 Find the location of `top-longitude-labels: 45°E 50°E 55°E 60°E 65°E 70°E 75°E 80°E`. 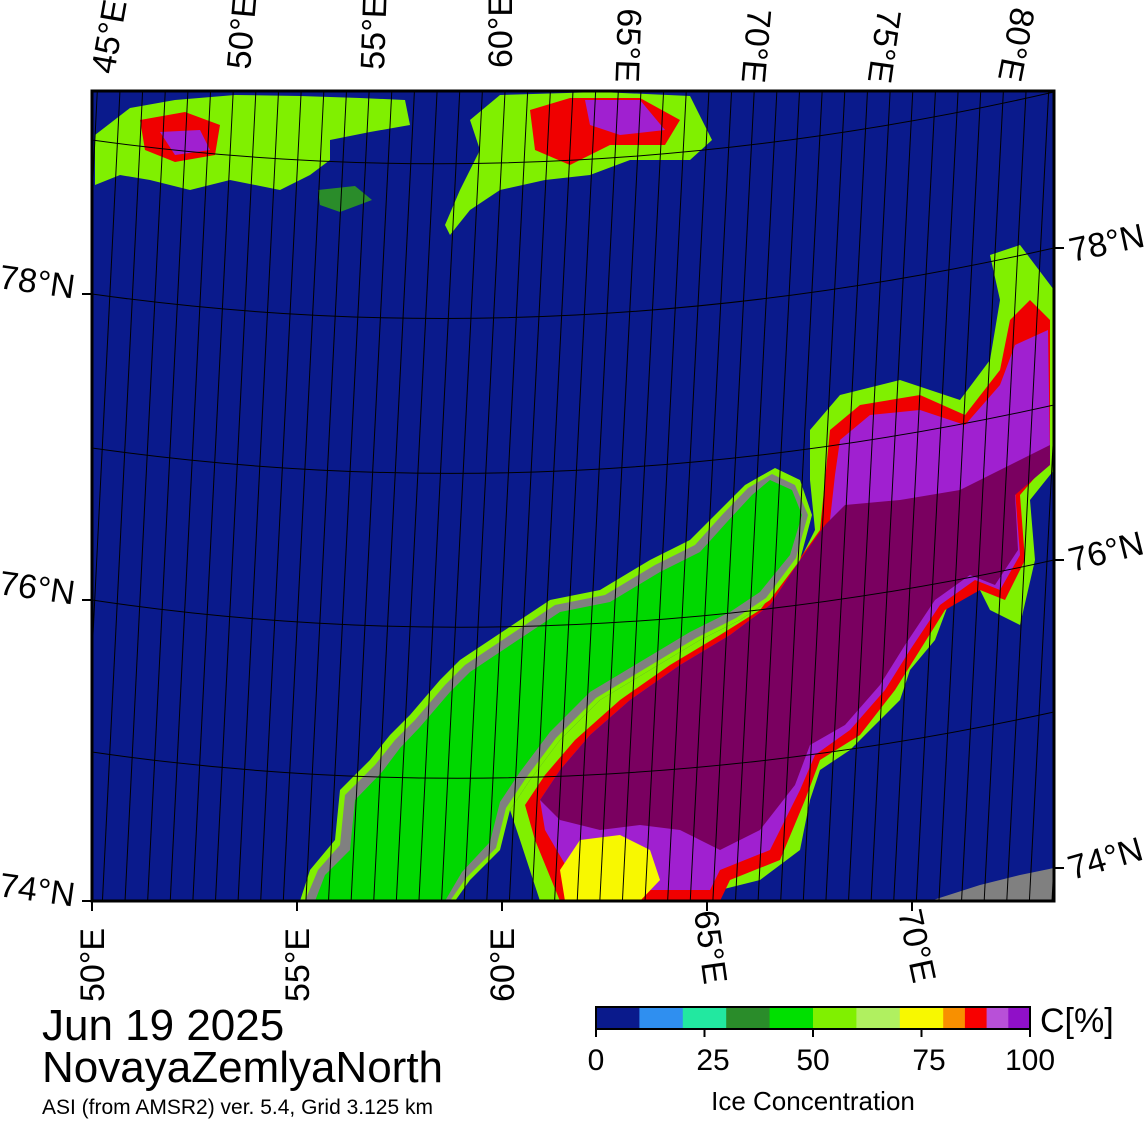

top-longitude-labels: 45°E 50°E 55°E 60°E 65°E 70°E 75°E 80°E is located at coordinates (562, 43).